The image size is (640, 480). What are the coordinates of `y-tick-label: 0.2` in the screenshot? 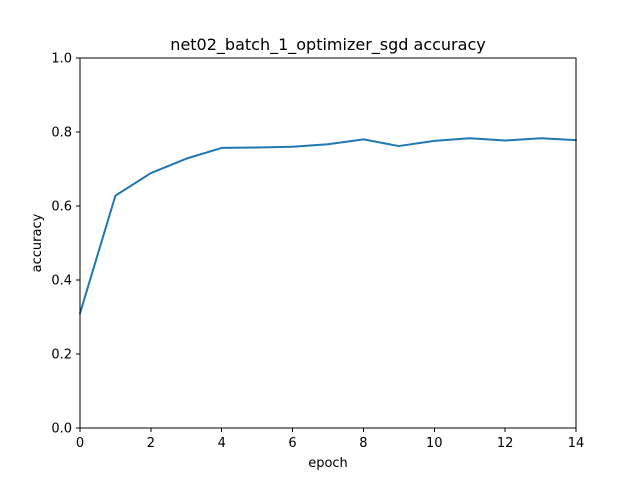 It's located at (61, 355).